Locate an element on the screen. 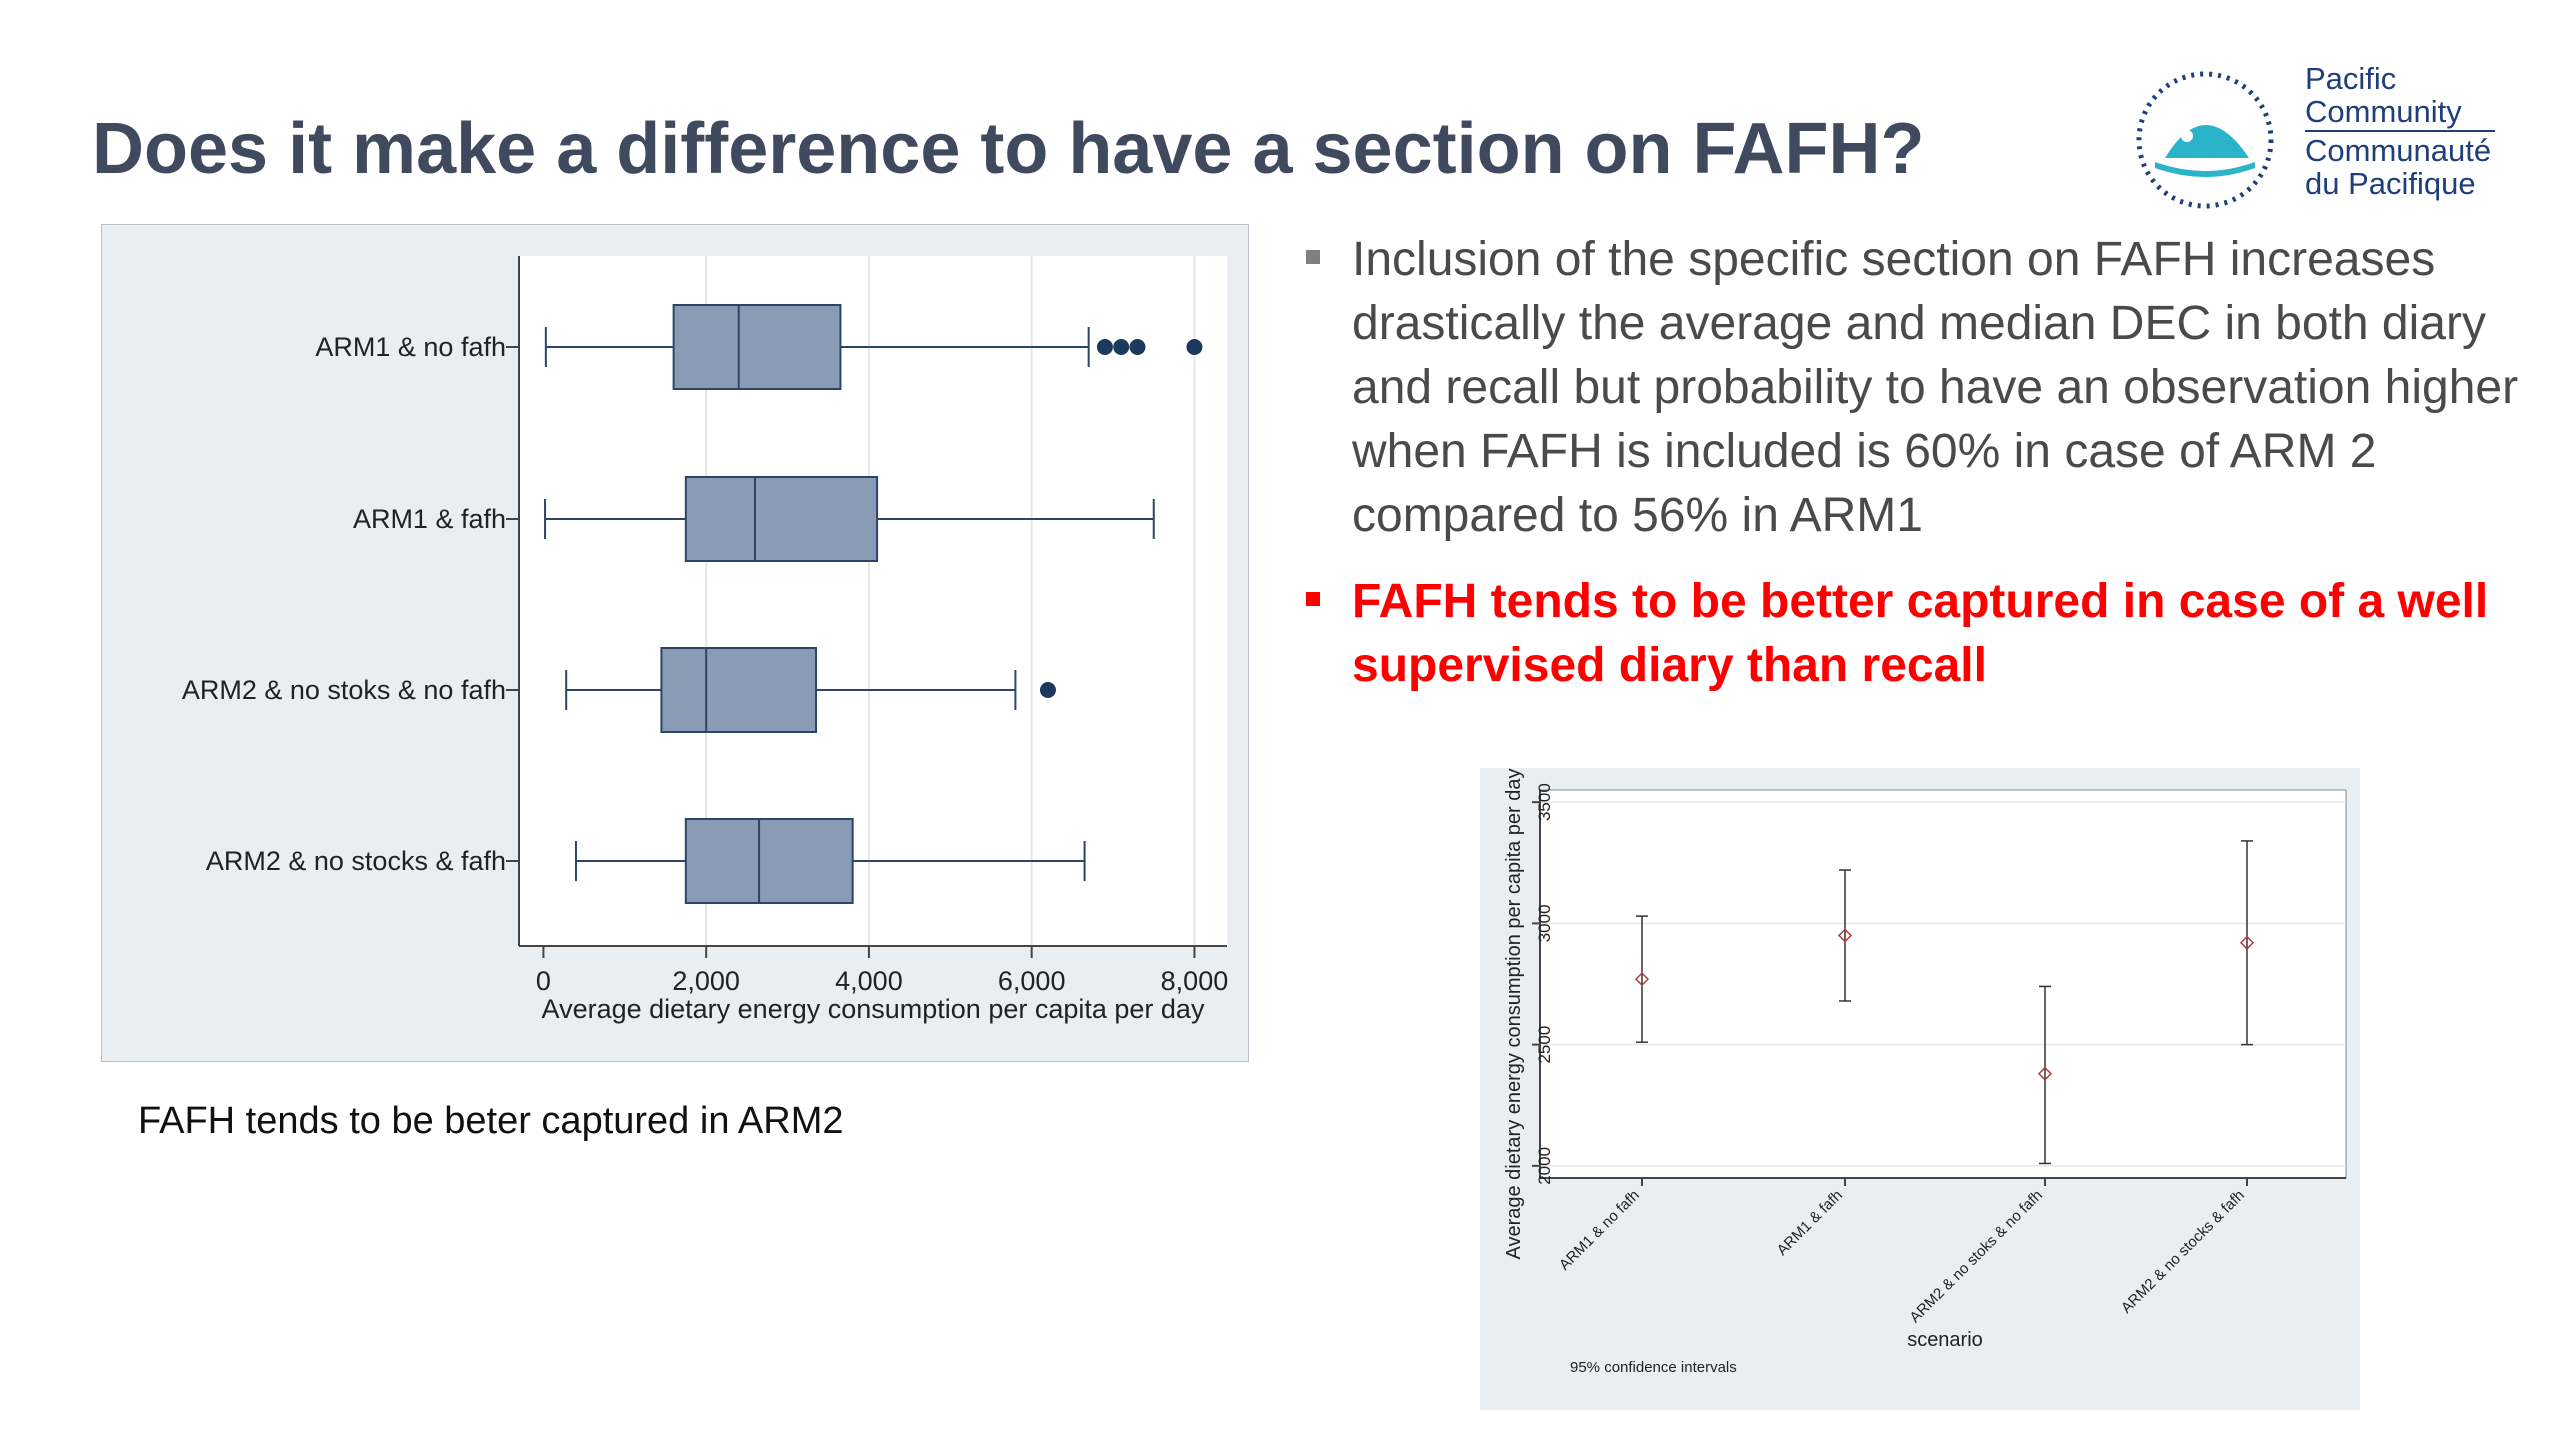 The height and width of the screenshot is (1440, 2560). x-tick-label: 6,000 is located at coordinates (1032, 981).